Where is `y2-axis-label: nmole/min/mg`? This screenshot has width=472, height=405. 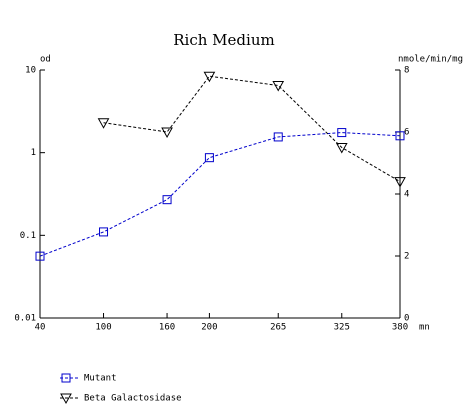 y2-axis-label: nmole/min/mg is located at coordinates (430, 60).